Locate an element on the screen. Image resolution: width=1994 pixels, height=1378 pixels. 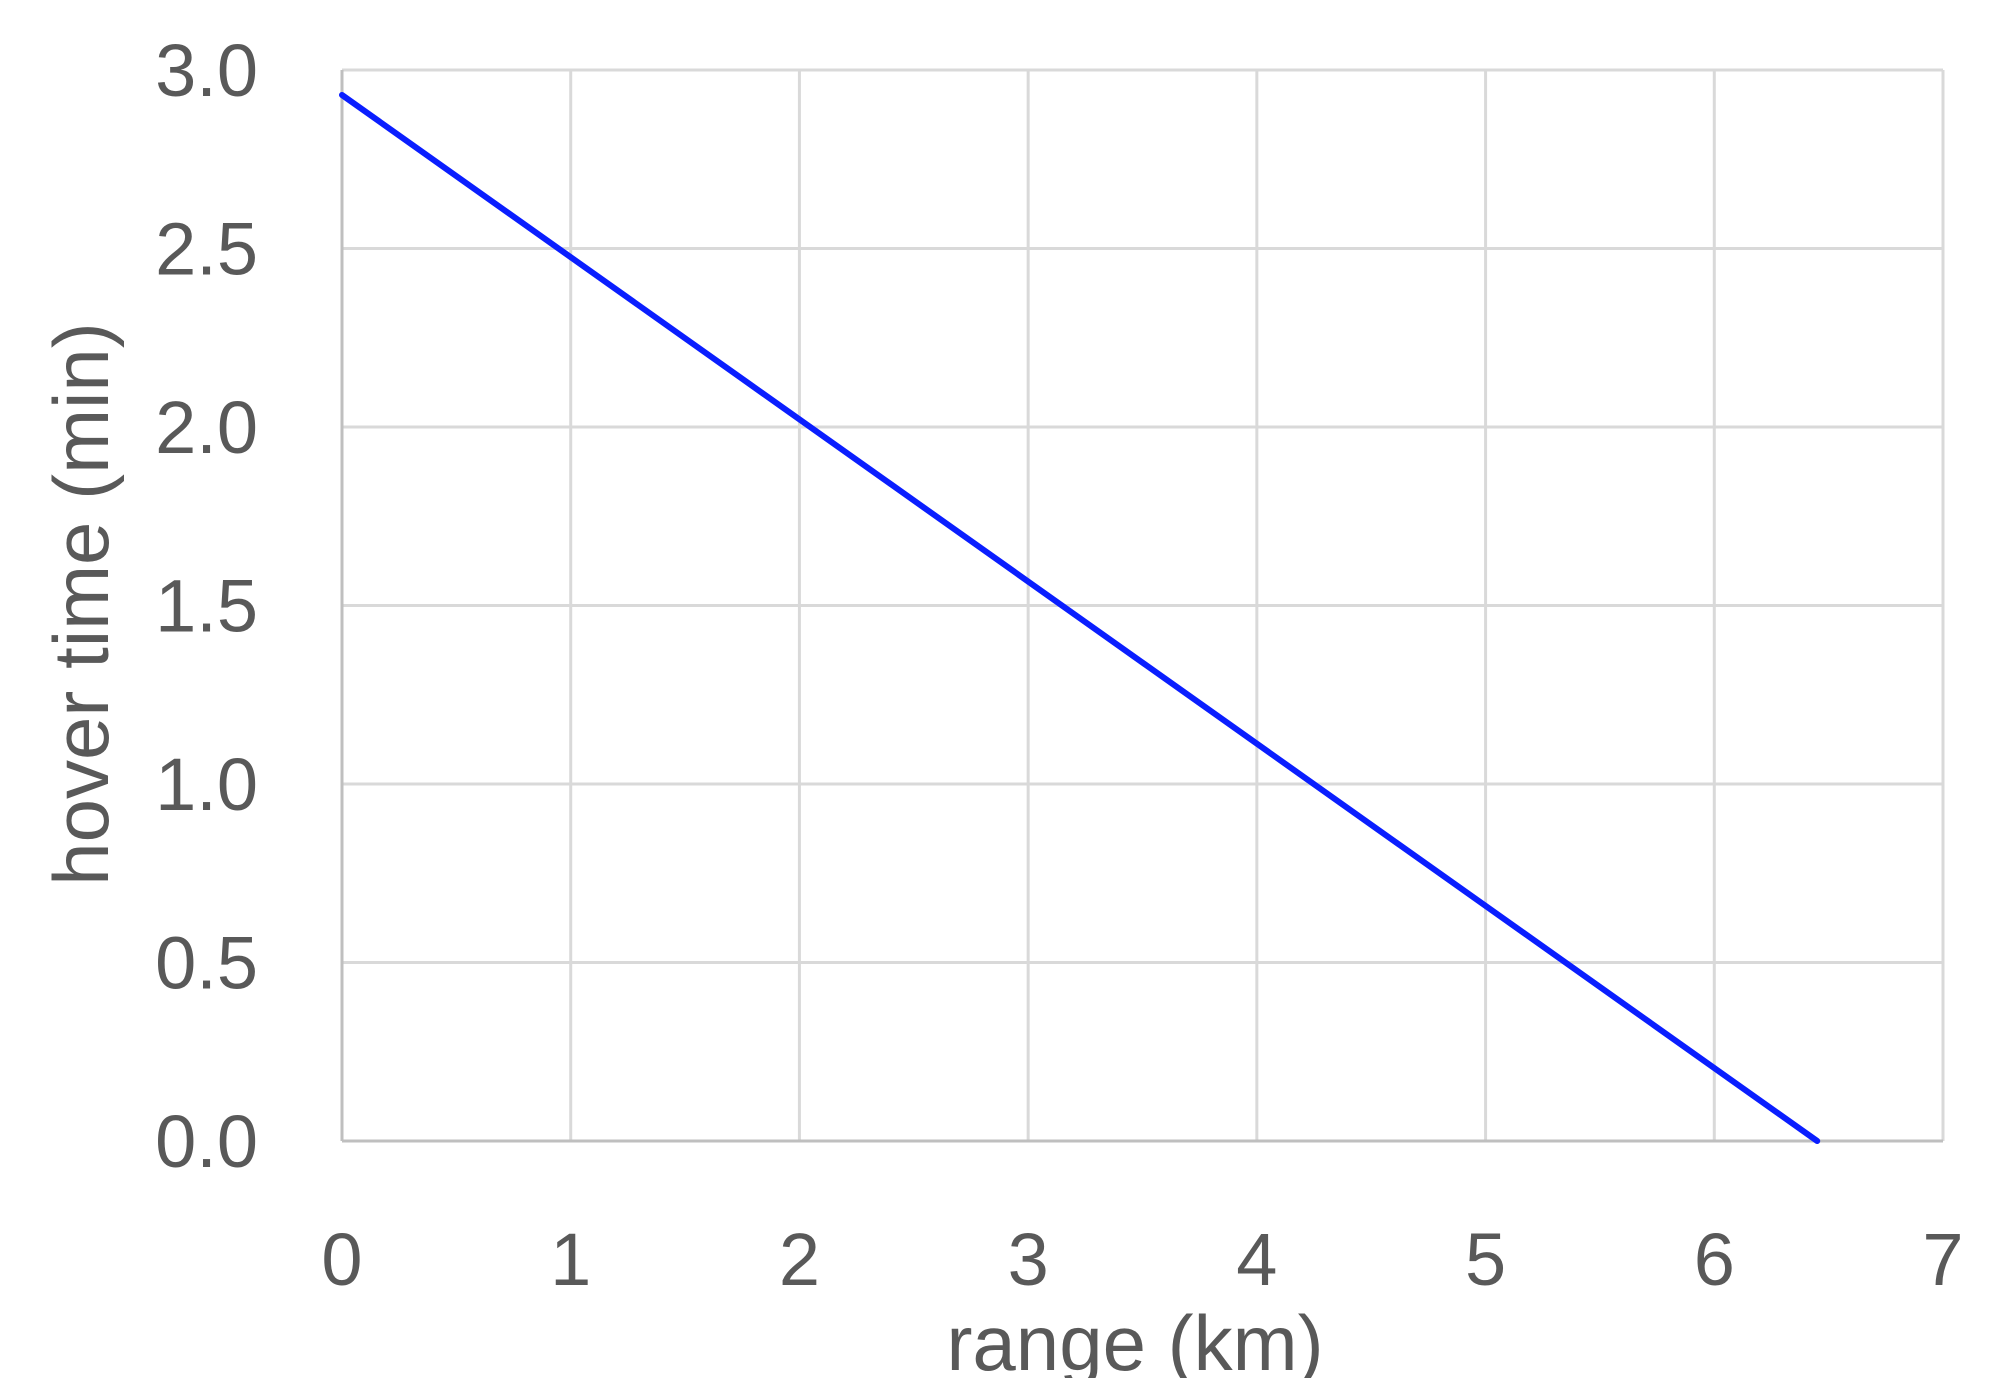
y-tick-label: 3.0 is located at coordinates (206, 70).